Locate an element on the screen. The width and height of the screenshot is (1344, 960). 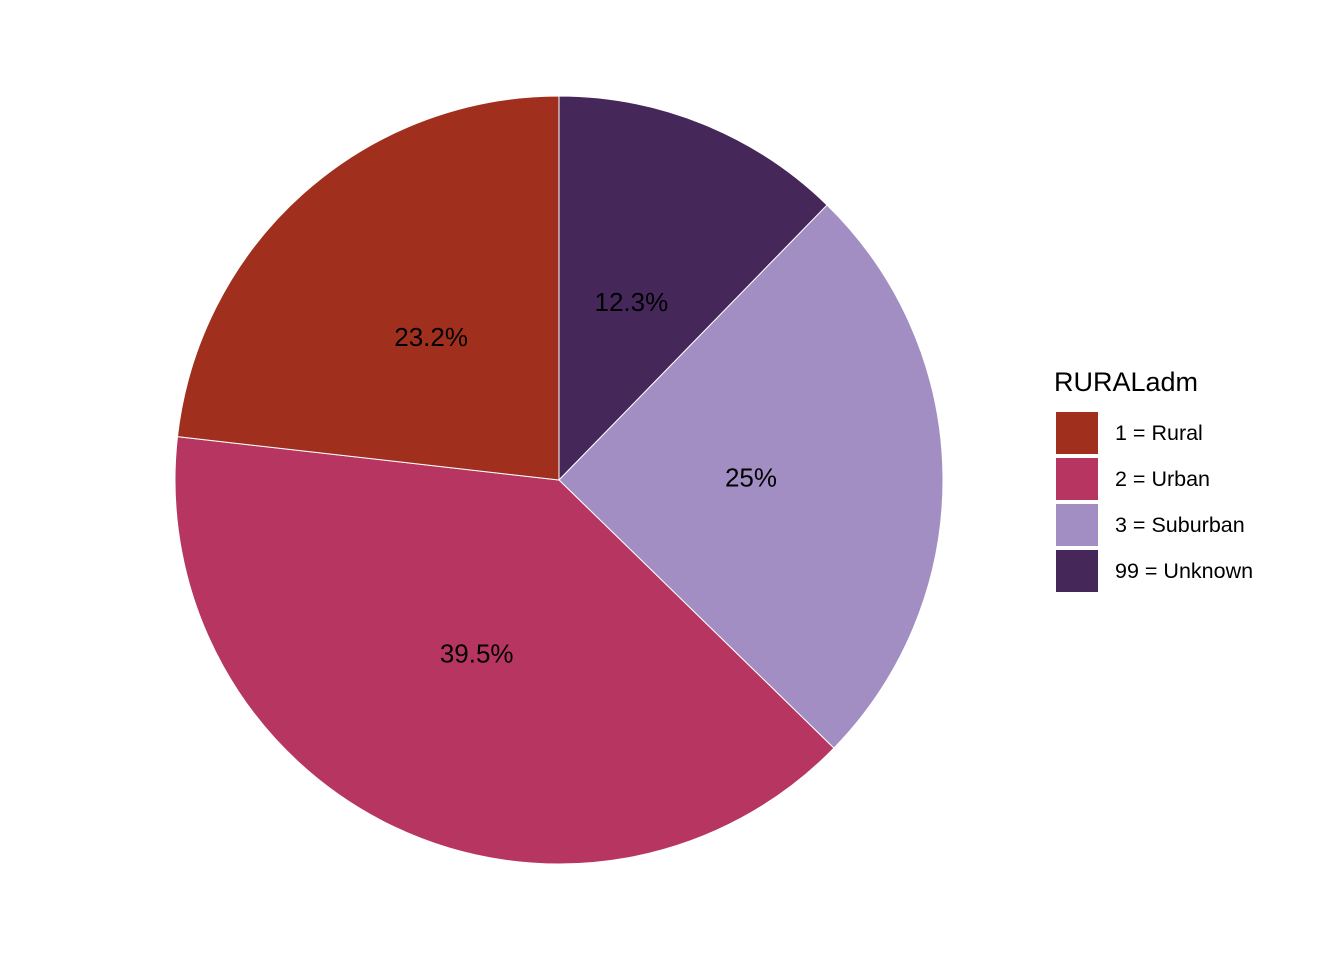
legend-item-3-suburban: 3 = Suburban is located at coordinates (1150, 525).